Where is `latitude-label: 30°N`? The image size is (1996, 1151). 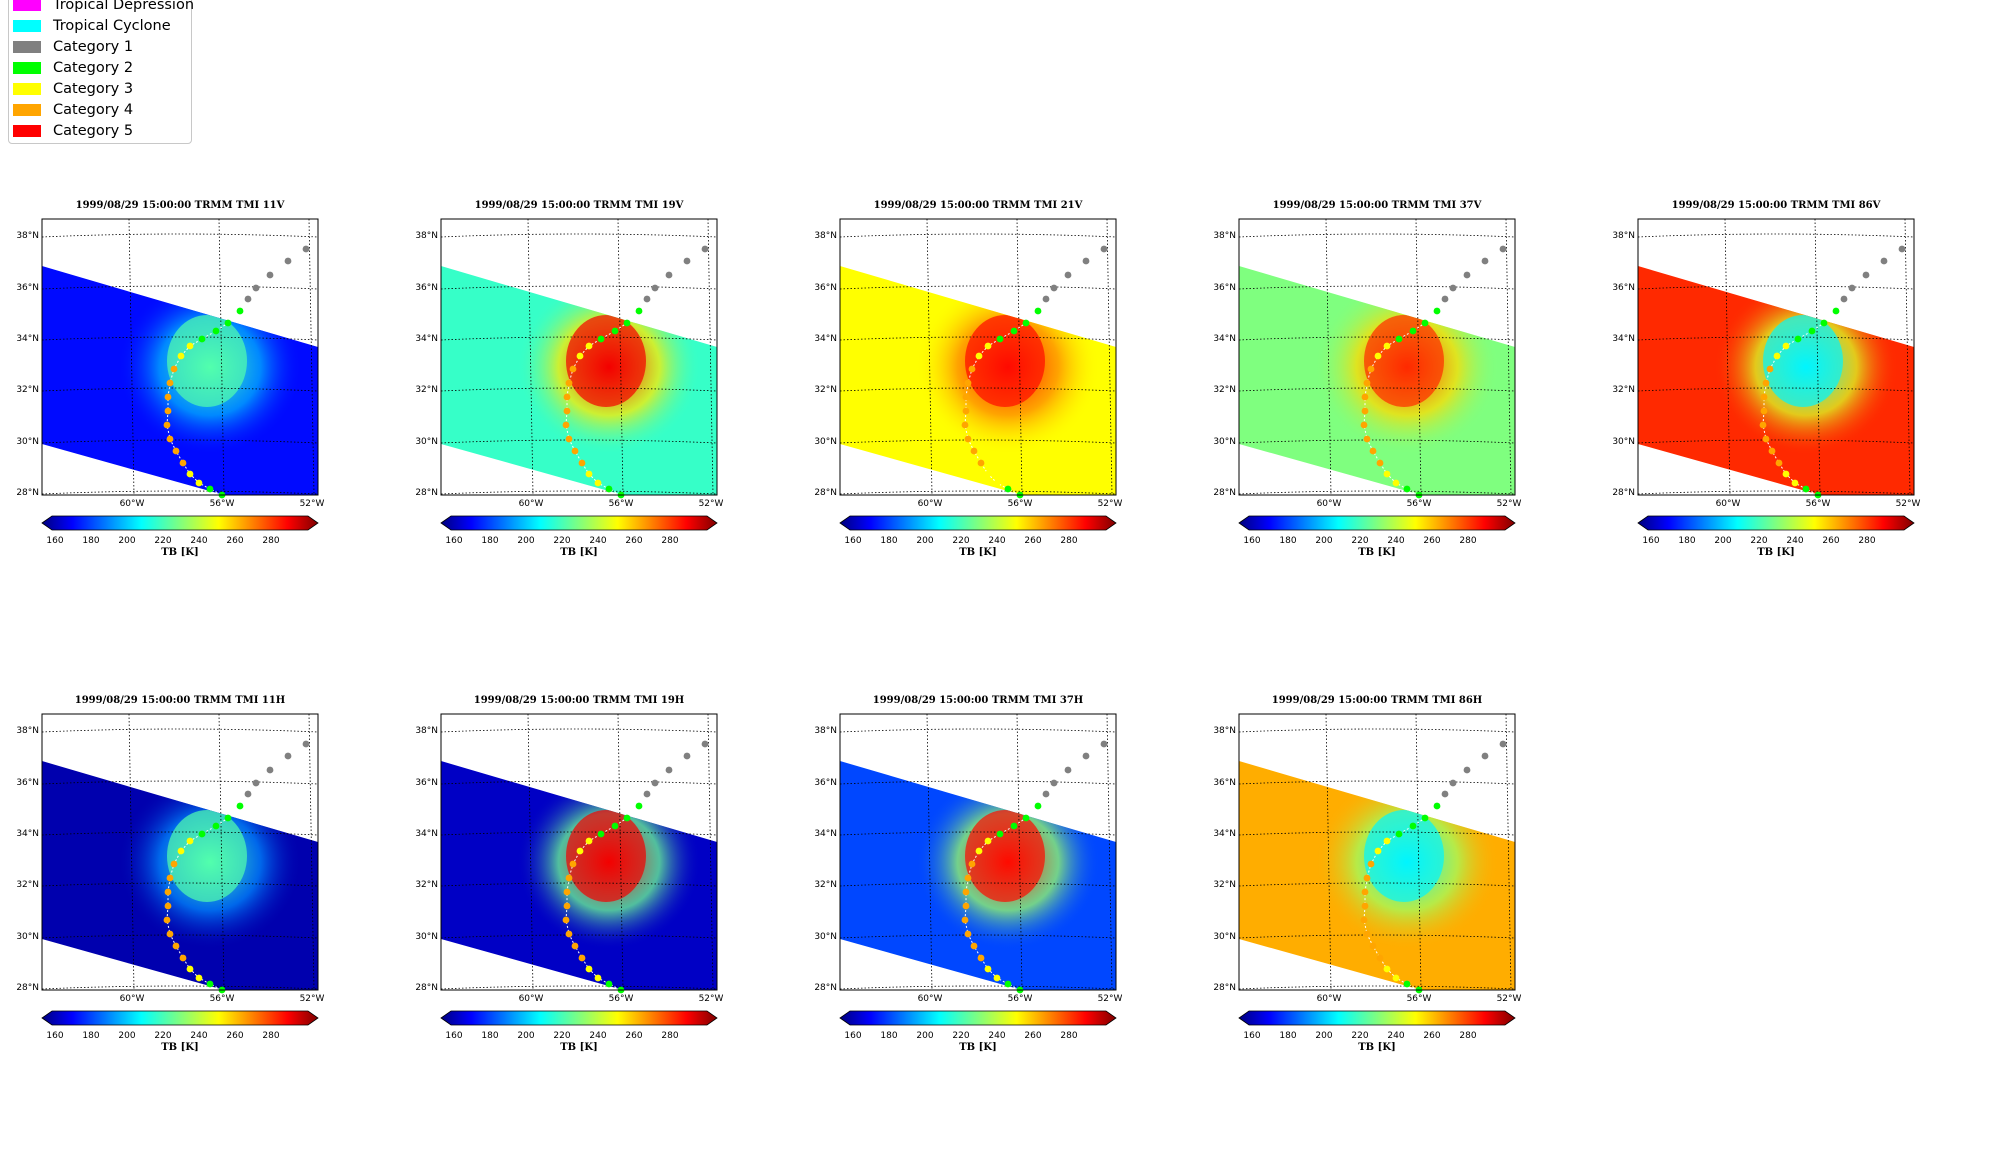
latitude-label: 30°N is located at coordinates (1623, 442).